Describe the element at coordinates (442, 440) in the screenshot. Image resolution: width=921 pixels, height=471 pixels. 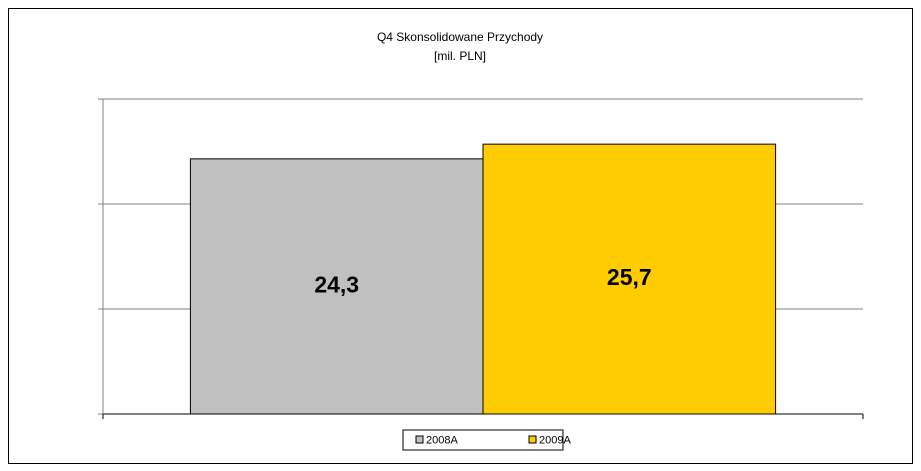
I see `legend-label: 2008A` at that location.